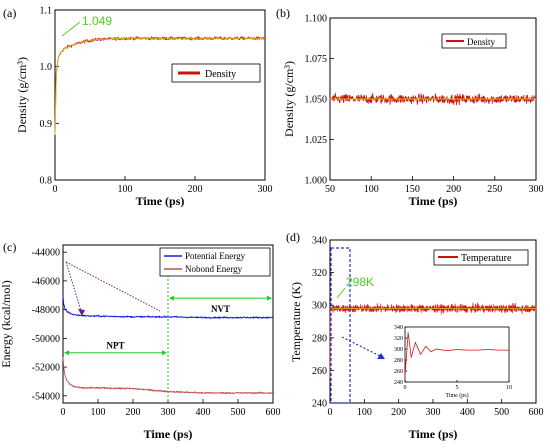 This screenshot has height=448, width=550. What do you see at coordinates (330, 189) in the screenshot?
I see `x-tick-label: 50` at bounding box center [330, 189].